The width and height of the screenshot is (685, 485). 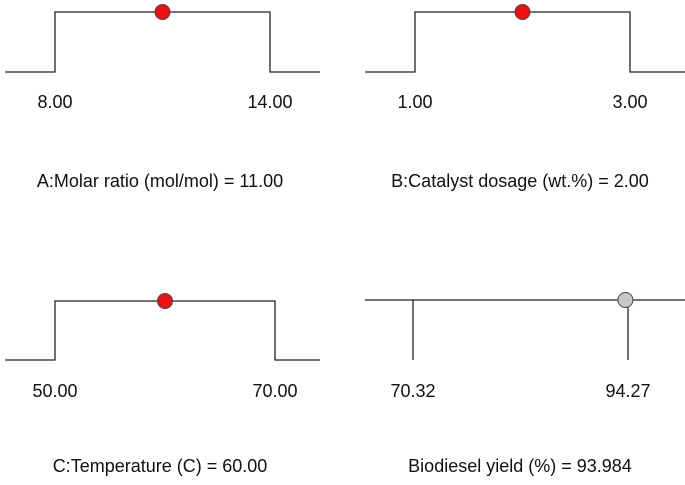 I want to click on caption-name: Biodiesel yield (%) =, so click(x=490, y=466).